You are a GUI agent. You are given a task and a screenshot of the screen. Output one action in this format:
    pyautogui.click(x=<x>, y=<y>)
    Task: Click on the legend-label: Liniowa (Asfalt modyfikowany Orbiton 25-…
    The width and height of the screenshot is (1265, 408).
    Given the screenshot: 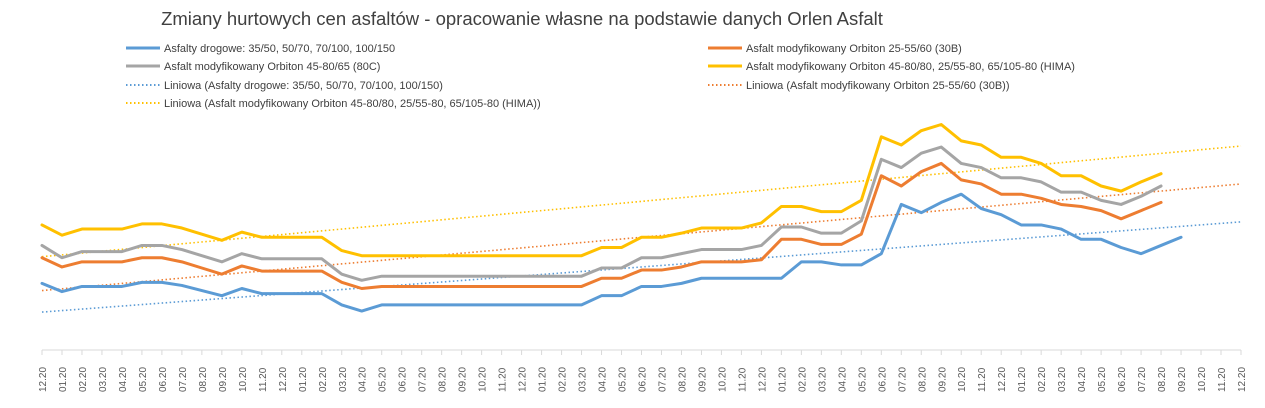 What is the action you would take?
    pyautogui.click(x=878, y=86)
    